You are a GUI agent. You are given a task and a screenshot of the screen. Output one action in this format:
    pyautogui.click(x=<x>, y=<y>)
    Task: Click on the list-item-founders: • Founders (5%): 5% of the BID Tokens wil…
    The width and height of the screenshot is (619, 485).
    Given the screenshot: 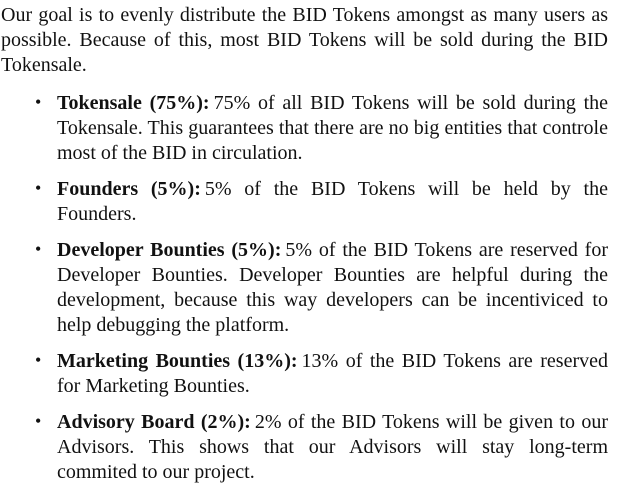 What is the action you would take?
    pyautogui.click(x=304, y=202)
    